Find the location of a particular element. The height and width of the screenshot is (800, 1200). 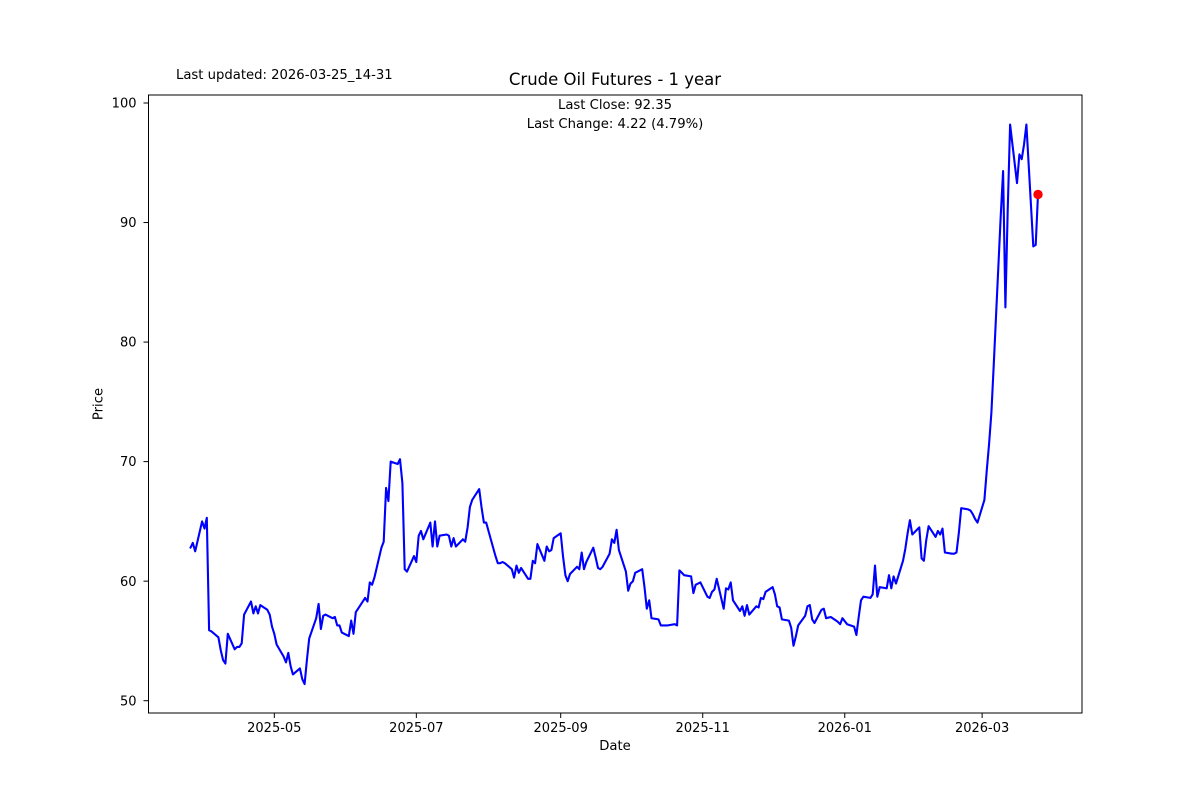

y-tick-label: 90 is located at coordinates (128, 223).